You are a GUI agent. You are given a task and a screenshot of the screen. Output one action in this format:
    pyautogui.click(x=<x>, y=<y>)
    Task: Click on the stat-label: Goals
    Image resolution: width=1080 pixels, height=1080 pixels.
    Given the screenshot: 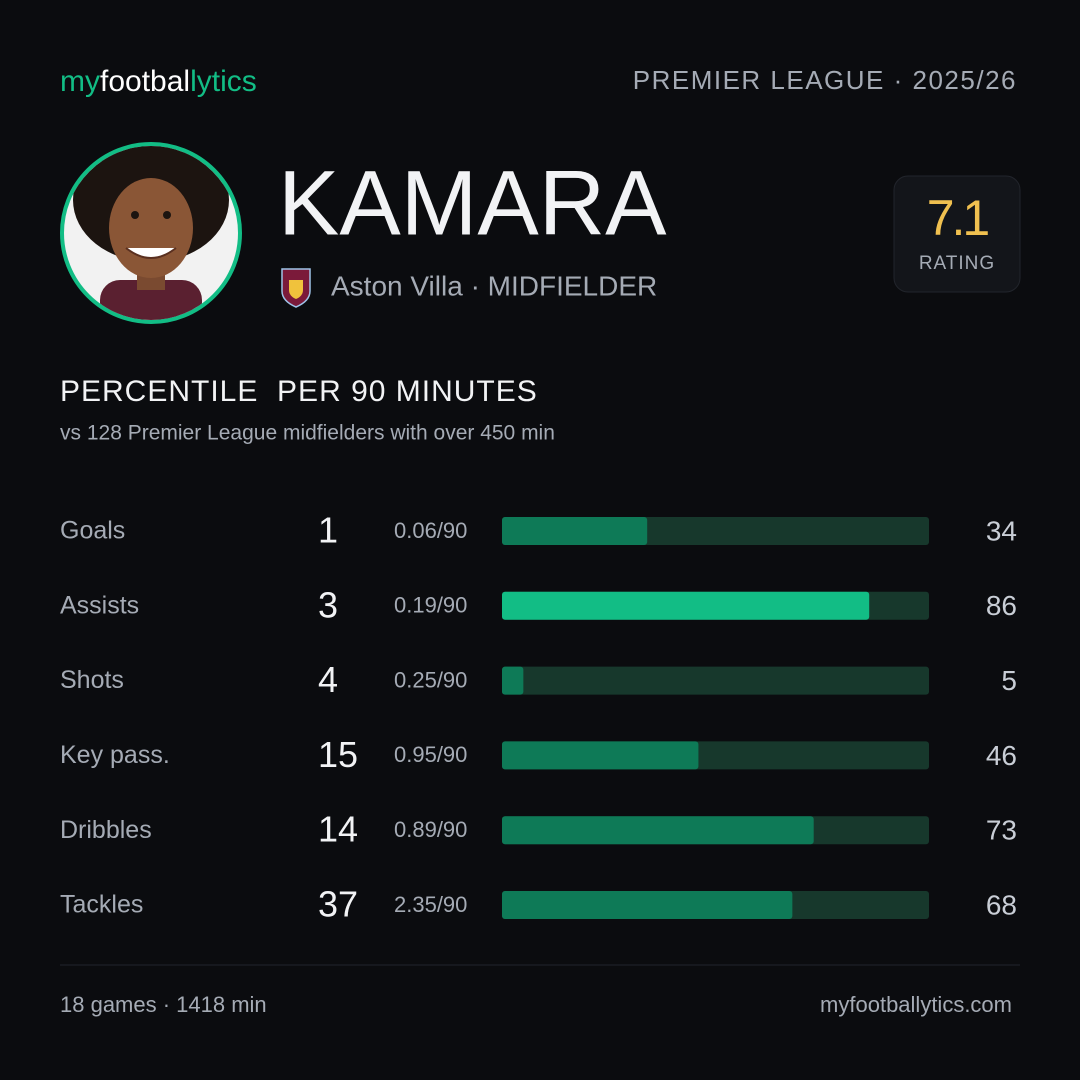 What is the action you would take?
    pyautogui.click(x=92, y=531)
    